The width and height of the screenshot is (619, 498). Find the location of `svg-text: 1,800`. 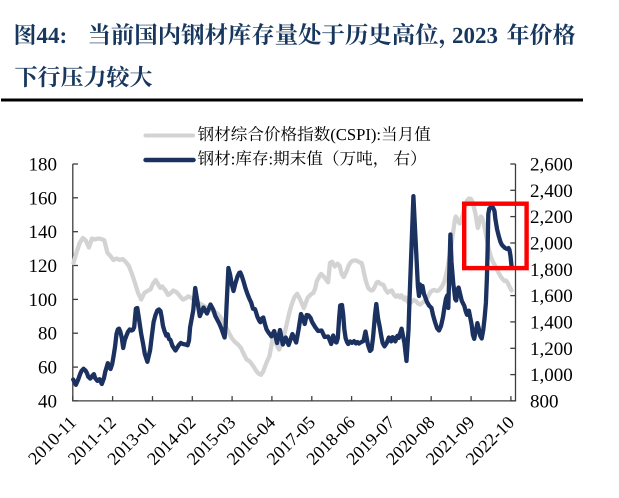

svg-text: 1,800 is located at coordinates (551, 270).